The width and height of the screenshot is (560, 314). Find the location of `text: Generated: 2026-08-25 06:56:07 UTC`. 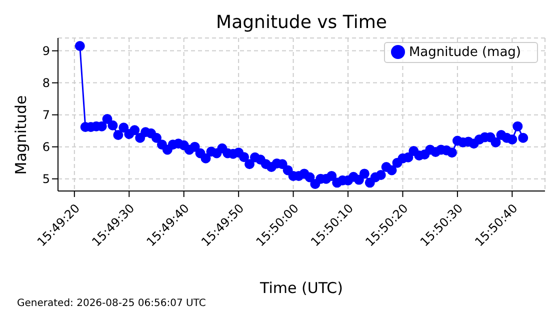

text: Generated: 2026-08-25 06:56:07 UTC is located at coordinates (111, 303).